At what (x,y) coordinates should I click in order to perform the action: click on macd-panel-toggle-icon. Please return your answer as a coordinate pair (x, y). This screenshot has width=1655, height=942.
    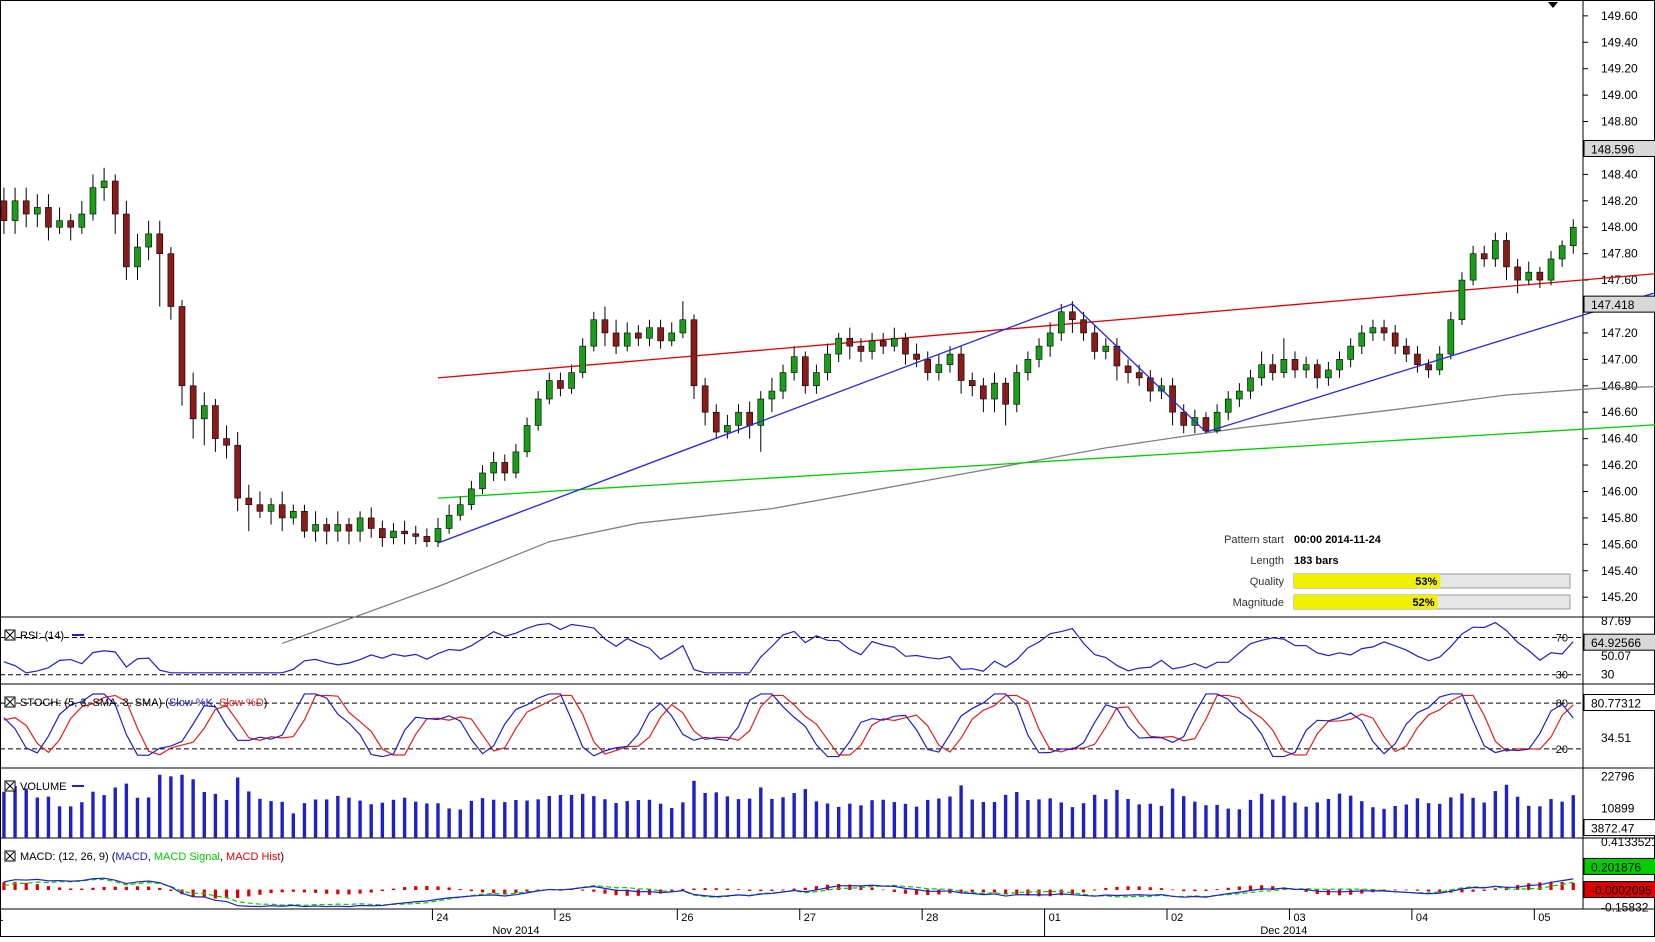
    Looking at the image, I should click on (10, 856).